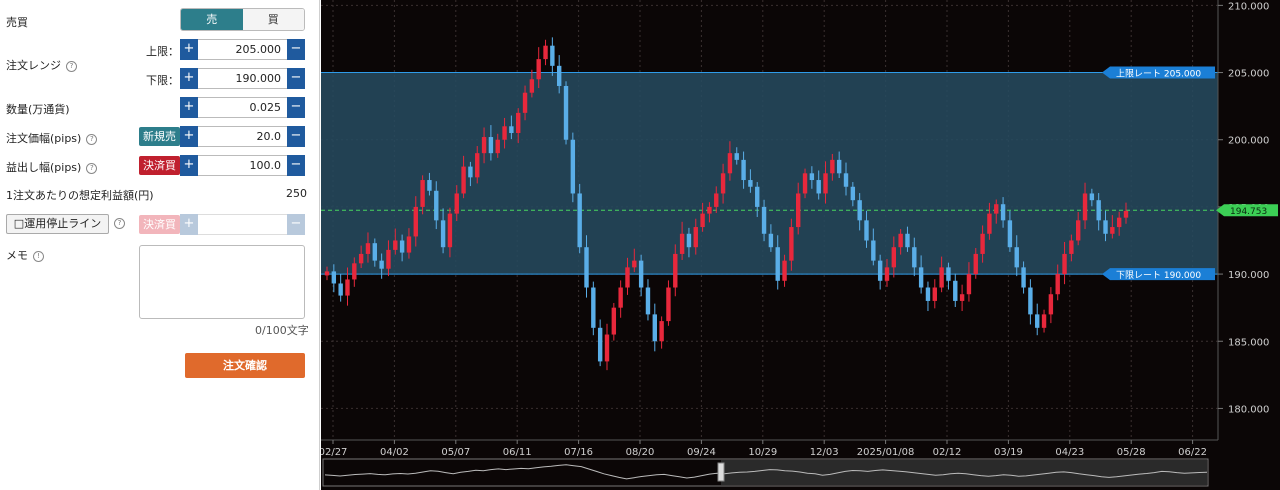  Describe the element at coordinates (242, 165) in the screenshot. I see `tp-input: 100.0` at that location.